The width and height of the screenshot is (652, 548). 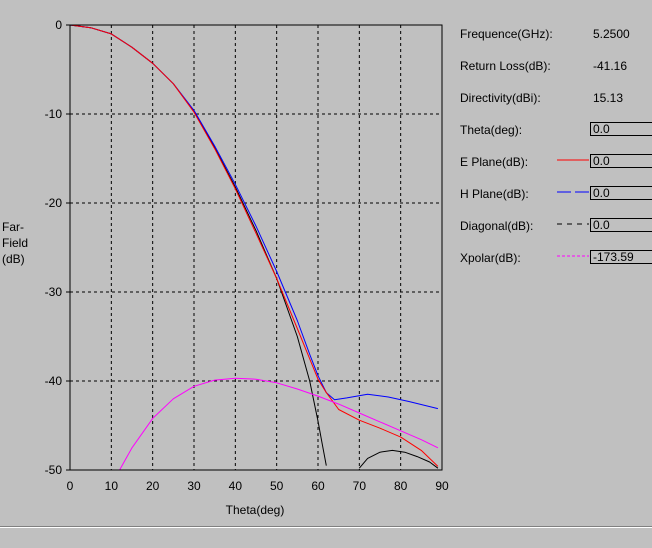 What do you see at coordinates (398, 459) in the screenshot?
I see `series-diagonal-line` at bounding box center [398, 459].